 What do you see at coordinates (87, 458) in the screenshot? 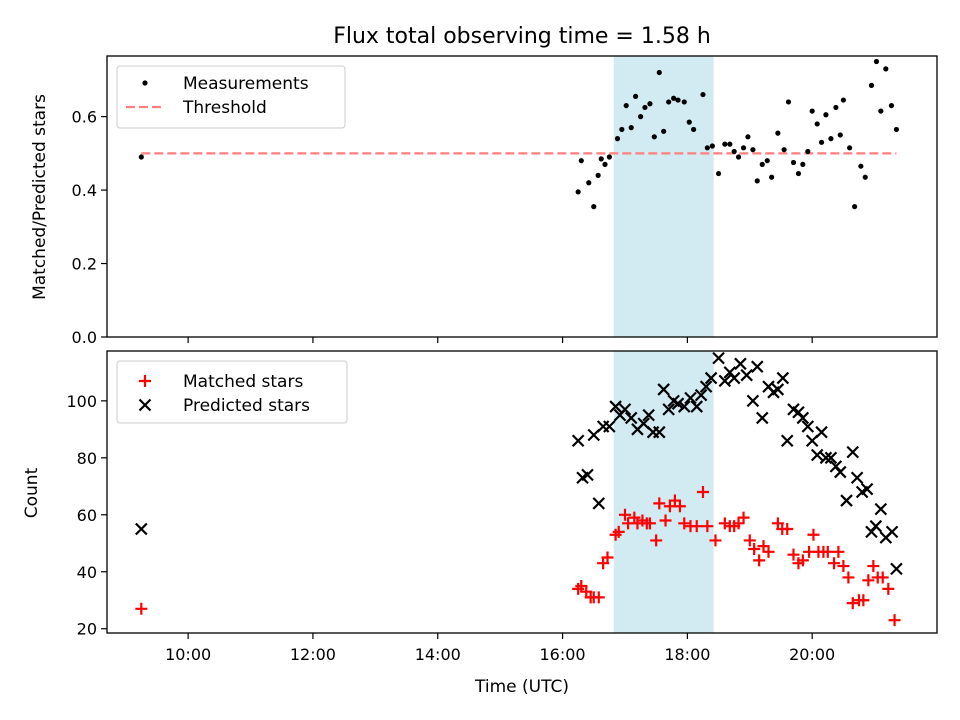
I see `y-tick-label: 80` at bounding box center [87, 458].